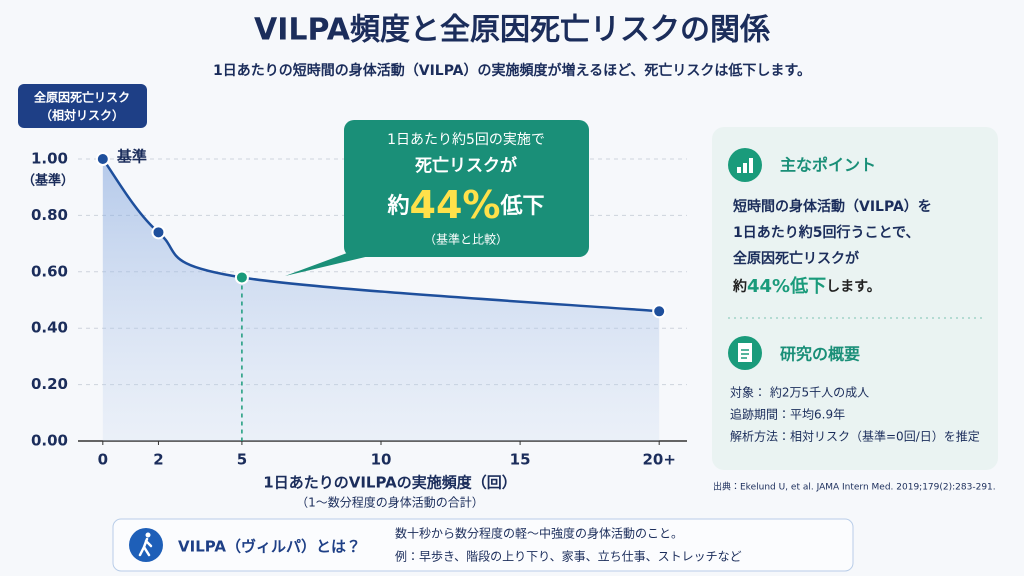 Image resolution: width=1024 pixels, height=576 pixels. I want to click on callout-line: 1日あたり約5回の実施で, so click(466, 140).